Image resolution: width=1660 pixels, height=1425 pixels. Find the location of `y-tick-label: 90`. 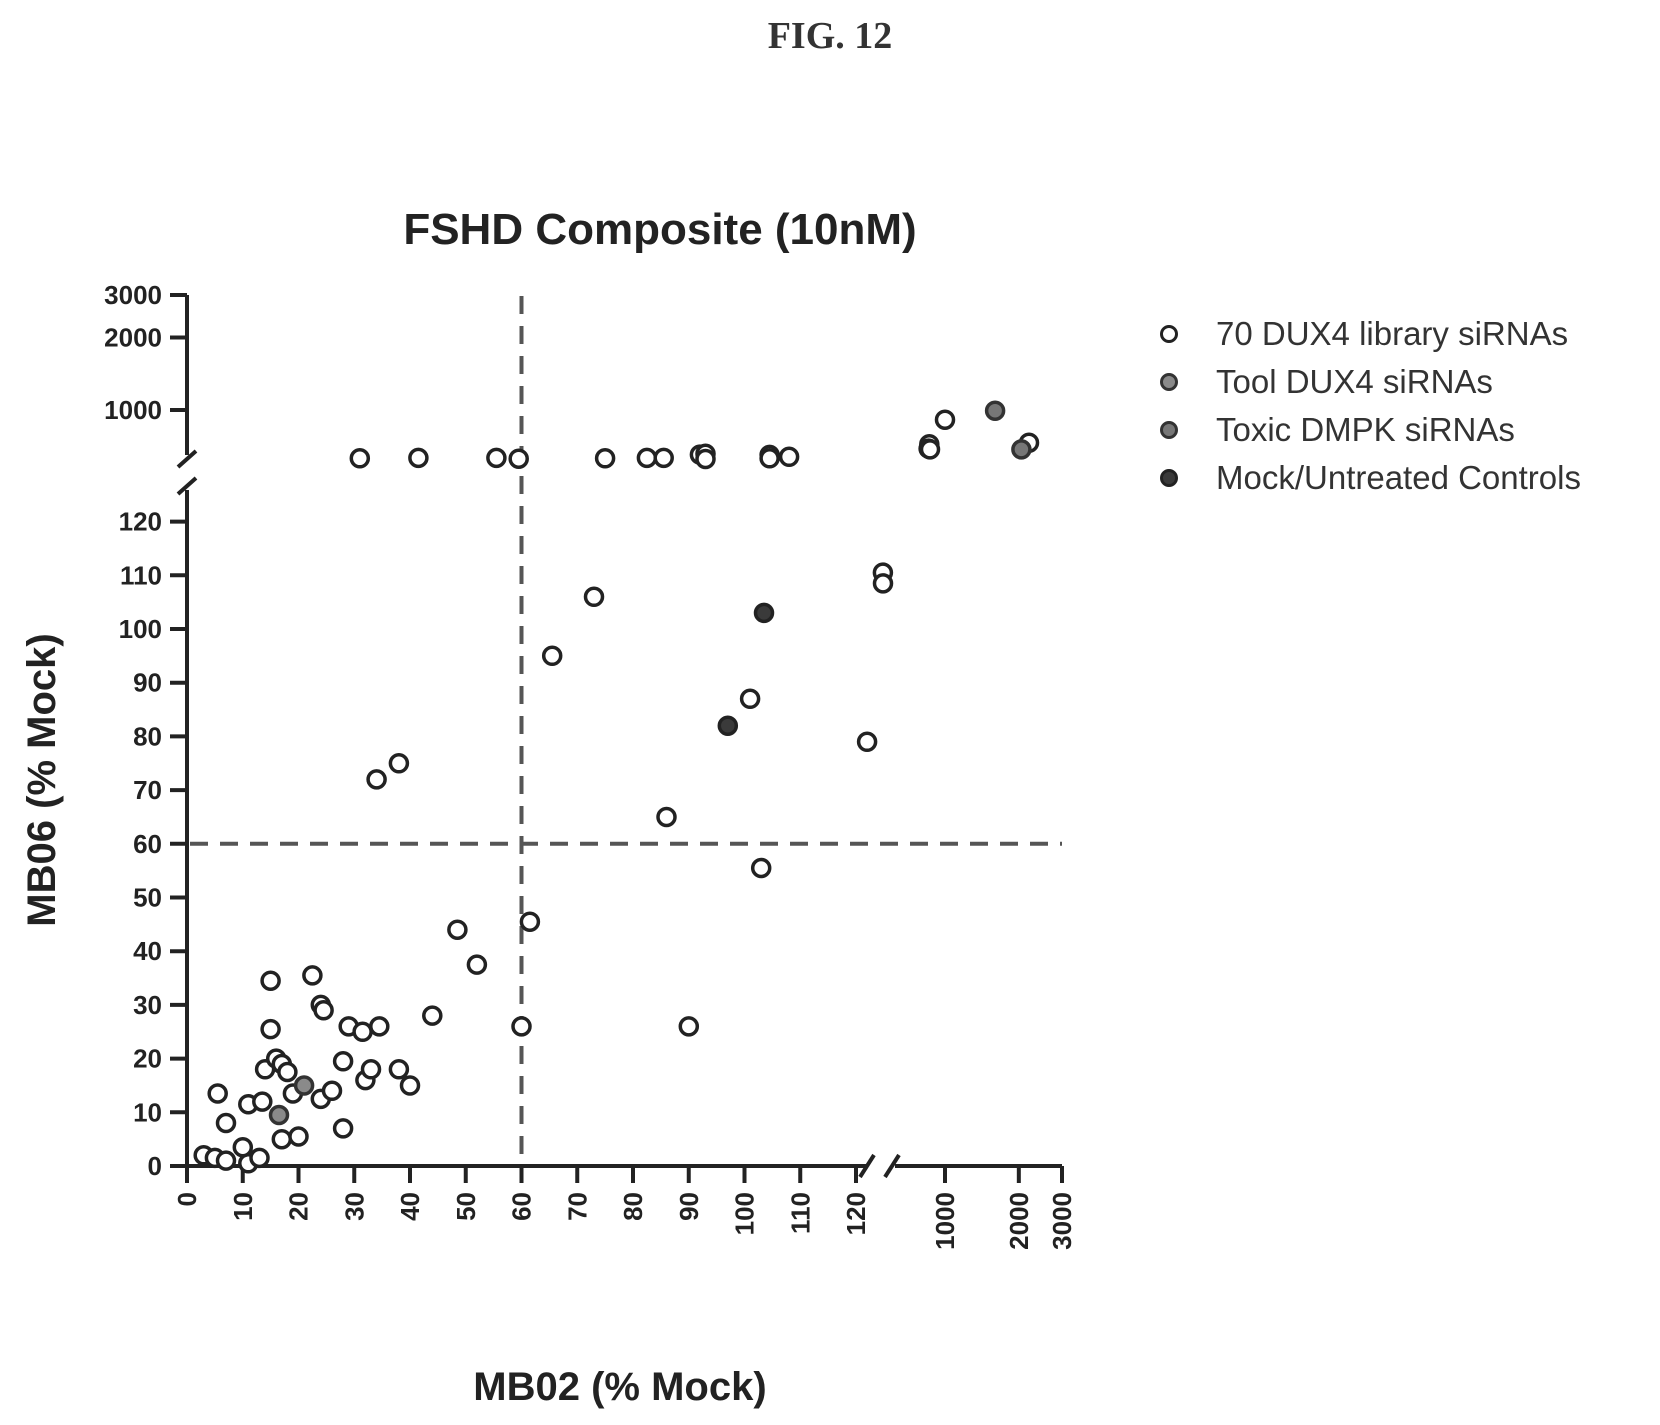

y-tick-label: 90 is located at coordinates (147, 683).